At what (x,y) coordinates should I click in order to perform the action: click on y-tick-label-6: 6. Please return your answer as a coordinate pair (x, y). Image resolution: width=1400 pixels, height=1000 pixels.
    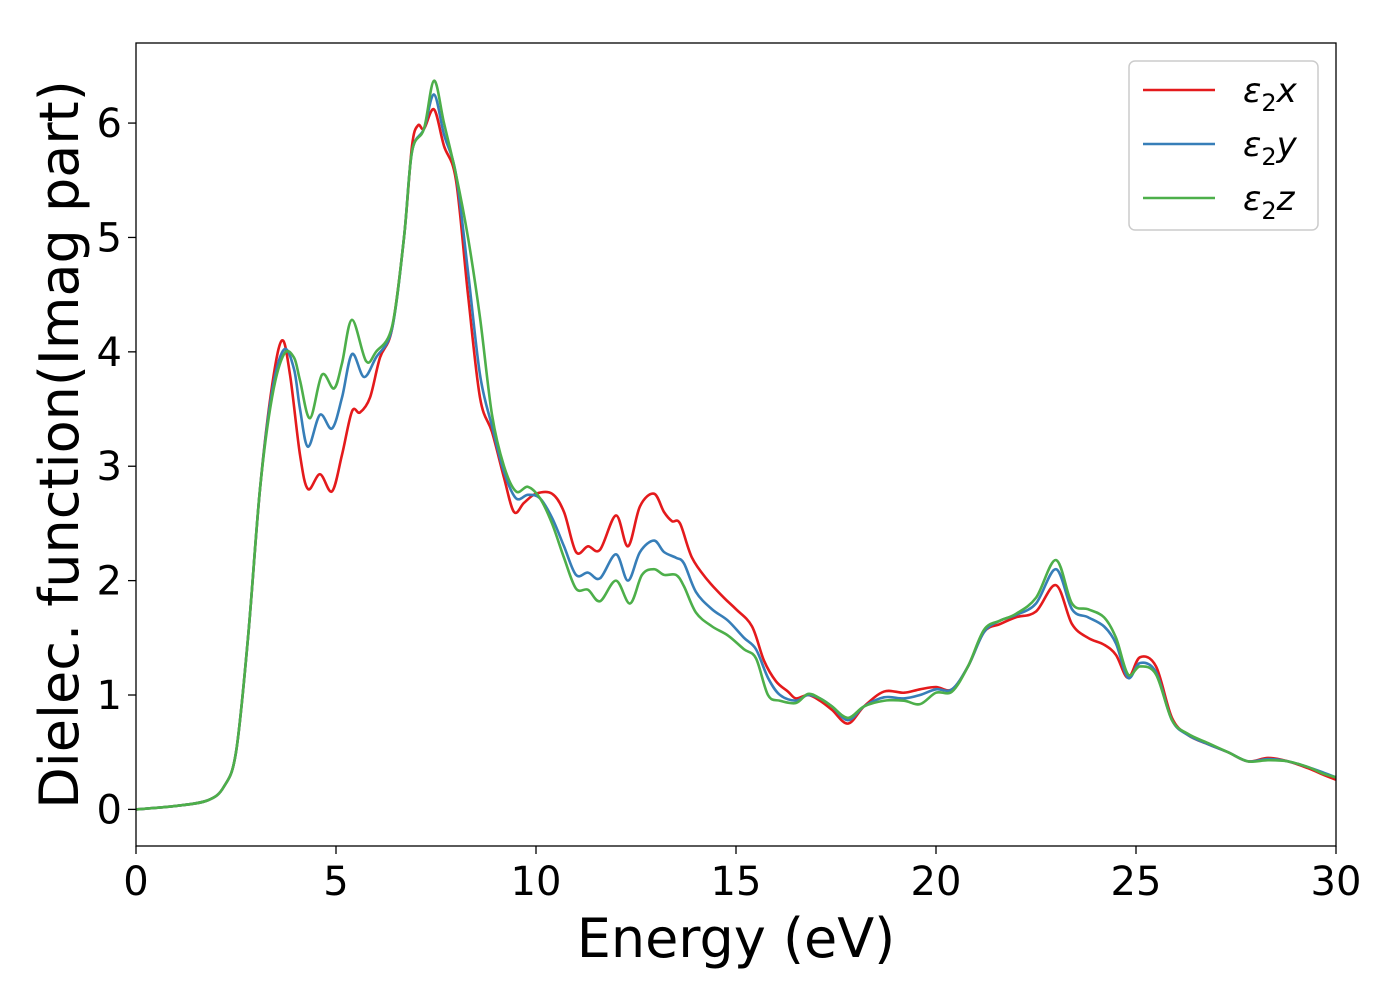
    Looking at the image, I should click on (109, 124).